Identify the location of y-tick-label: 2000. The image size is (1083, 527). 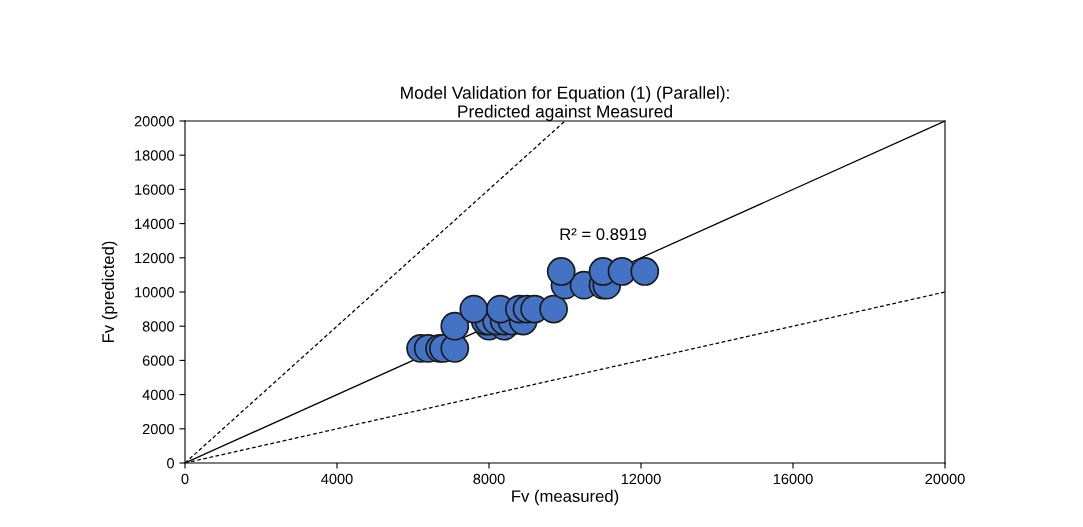
(158, 429).